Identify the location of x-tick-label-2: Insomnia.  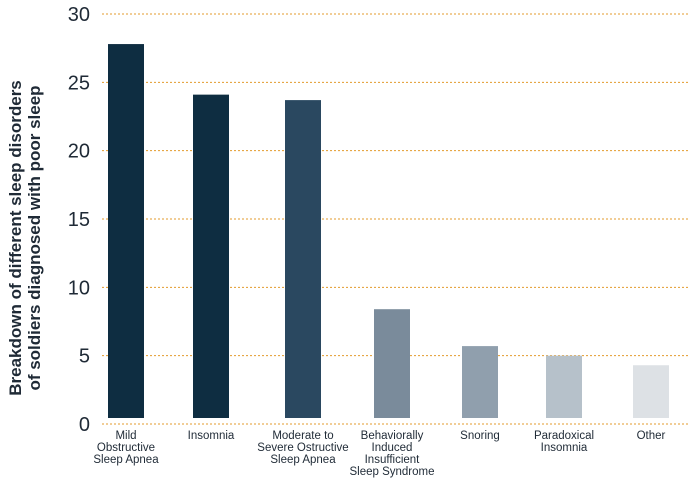
(211, 436).